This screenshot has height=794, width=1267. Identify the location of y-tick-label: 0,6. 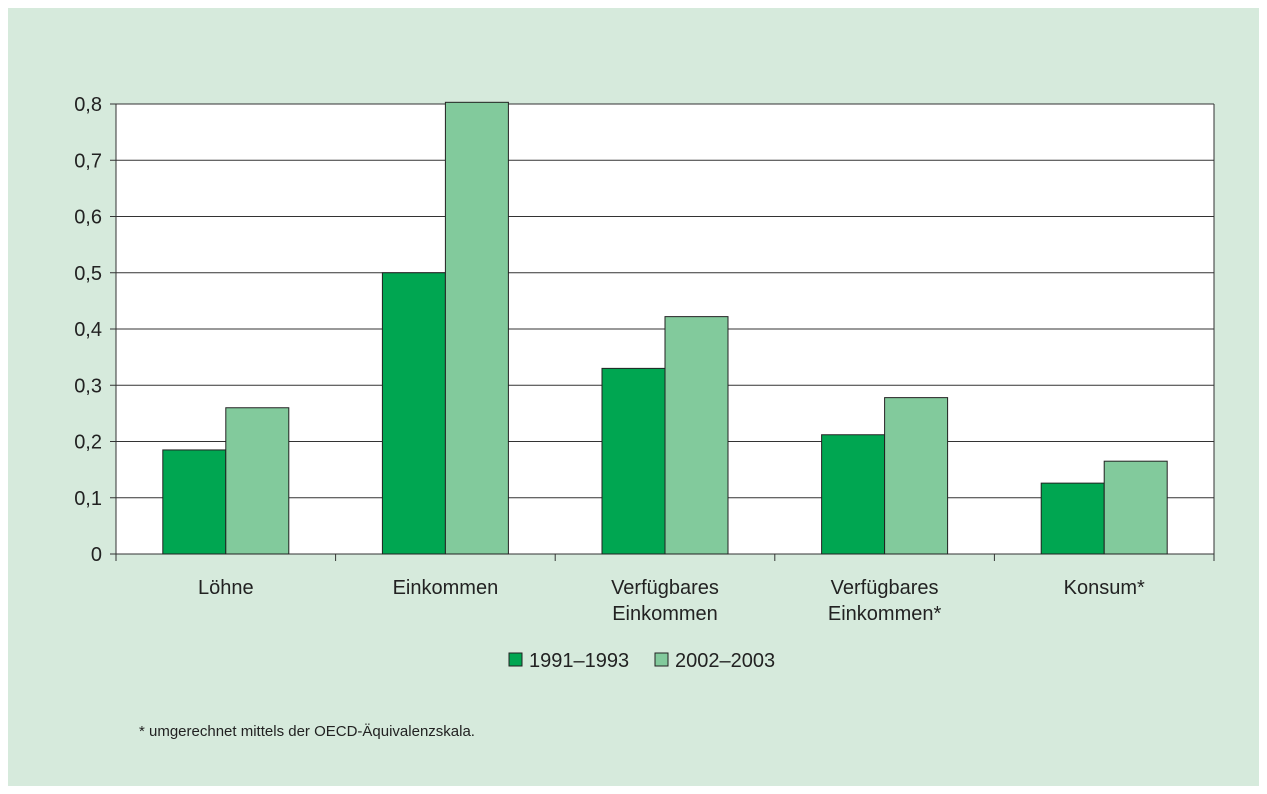
(88, 218).